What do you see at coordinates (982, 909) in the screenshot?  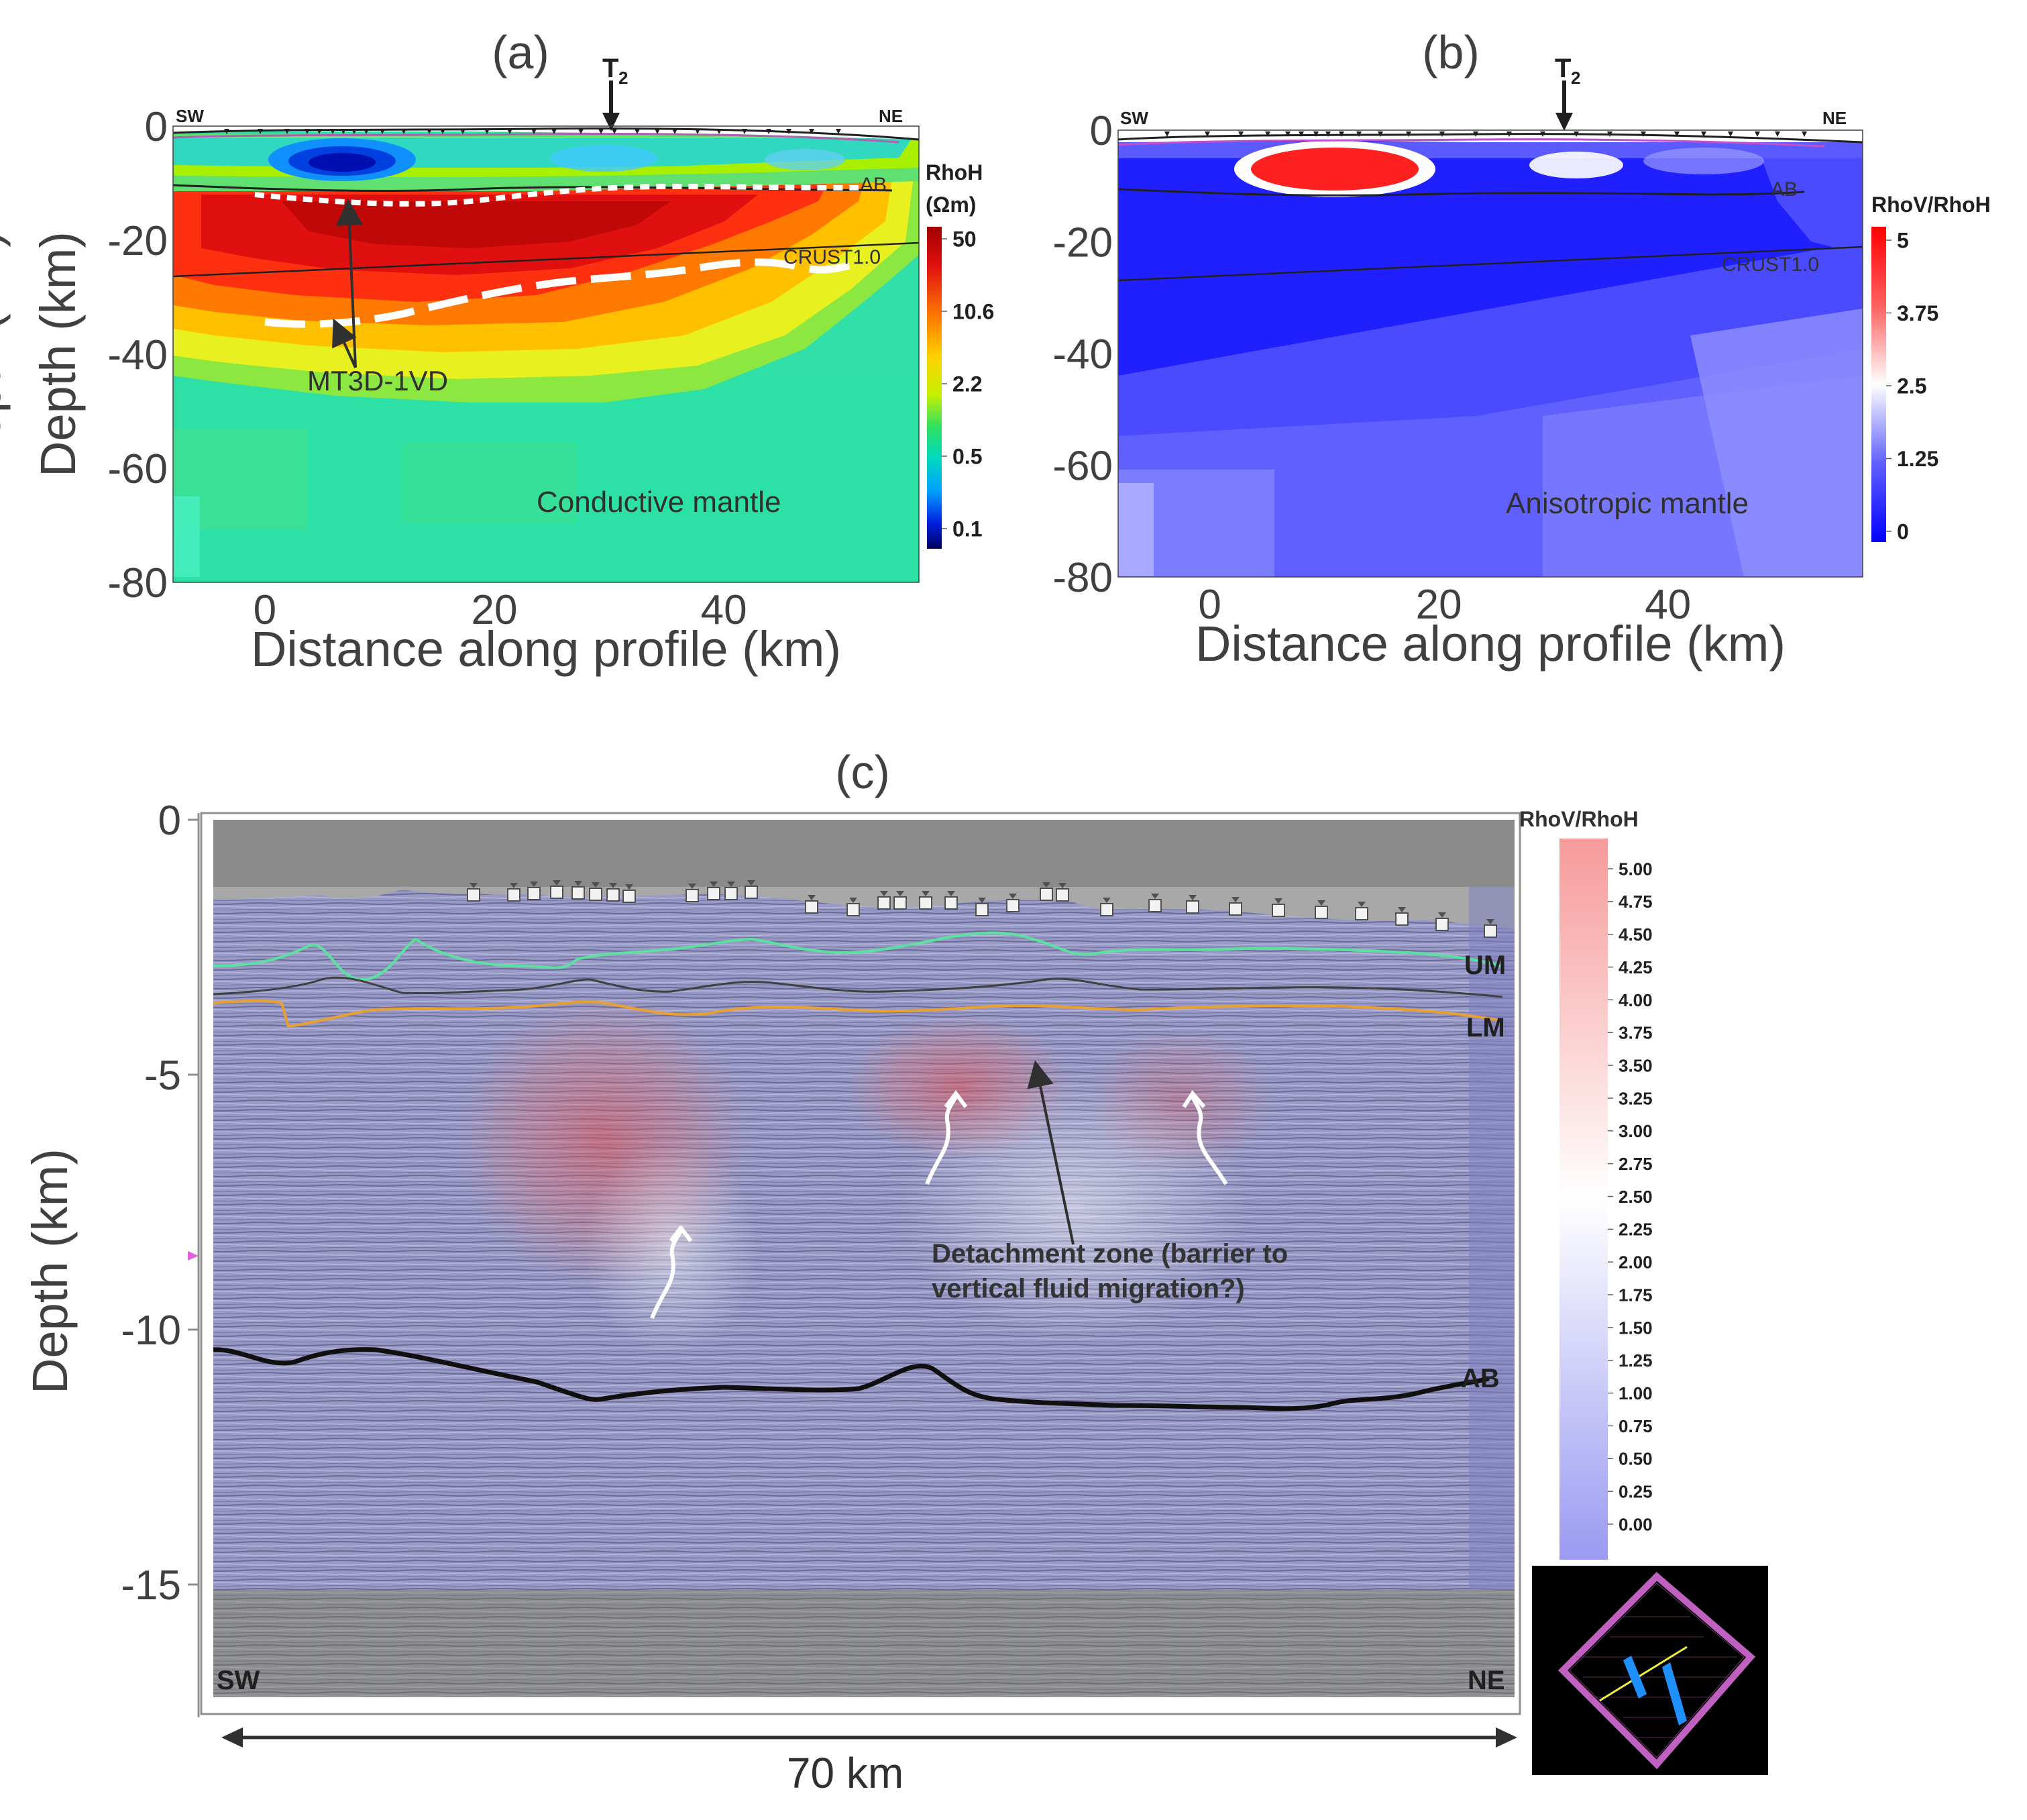 I see `panel-c-stations` at bounding box center [982, 909].